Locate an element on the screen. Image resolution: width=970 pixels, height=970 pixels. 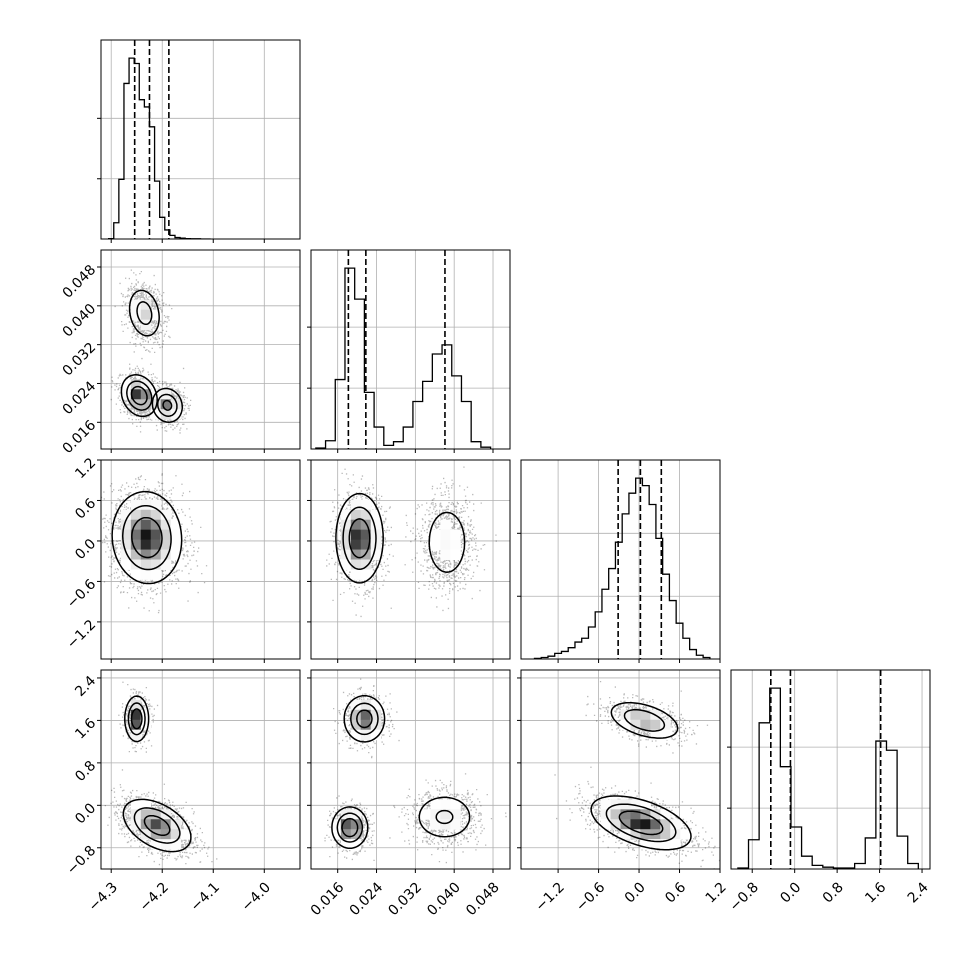
histogram-panel-3: −0.8 0.0 0.8 1.6 2.4 is located at coordinates (829, 792).